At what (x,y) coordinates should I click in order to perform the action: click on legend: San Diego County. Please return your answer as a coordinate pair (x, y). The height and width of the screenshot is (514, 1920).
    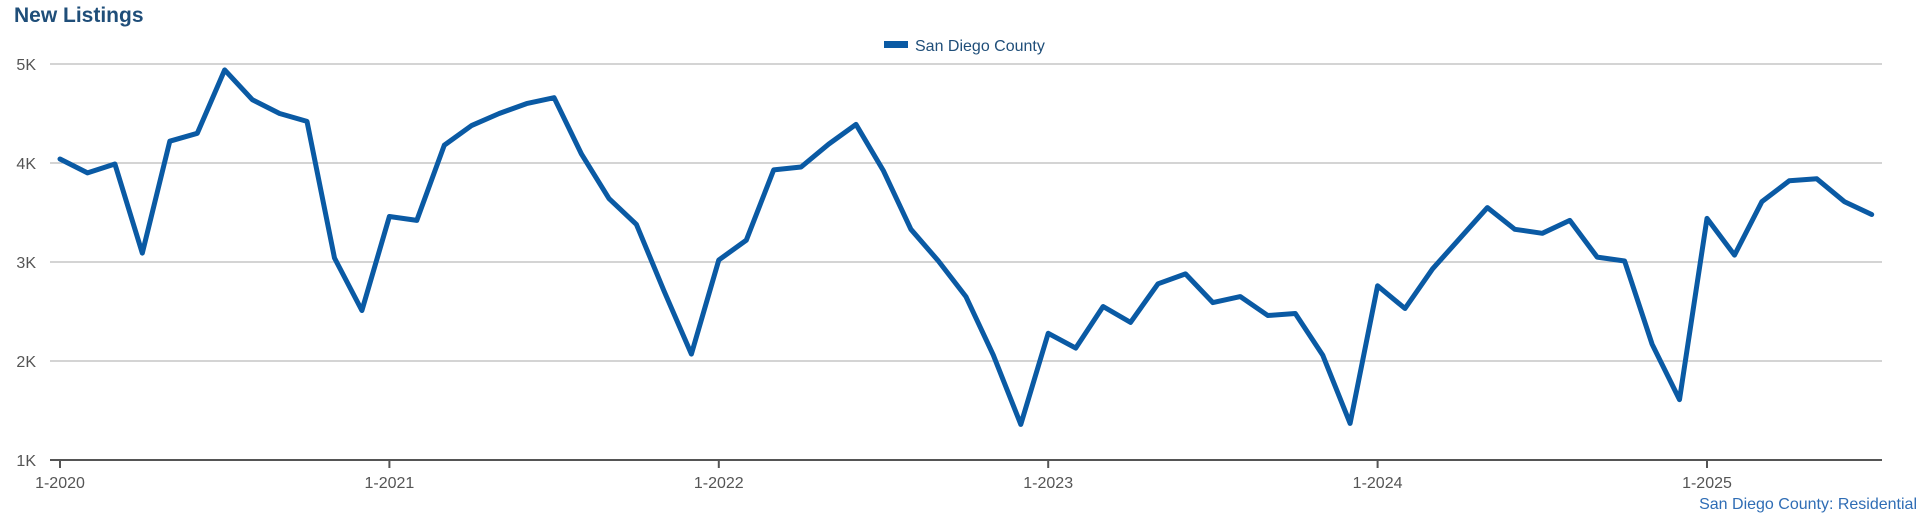
    Looking at the image, I should click on (964, 46).